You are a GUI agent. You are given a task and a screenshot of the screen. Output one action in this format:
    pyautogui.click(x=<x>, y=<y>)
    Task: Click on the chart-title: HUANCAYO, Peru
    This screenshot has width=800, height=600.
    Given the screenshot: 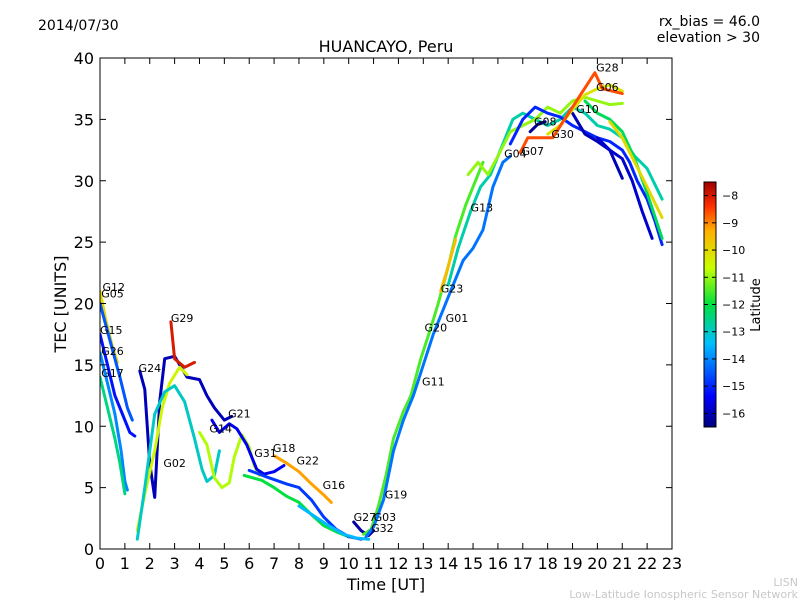 What is the action you would take?
    pyautogui.click(x=386, y=46)
    